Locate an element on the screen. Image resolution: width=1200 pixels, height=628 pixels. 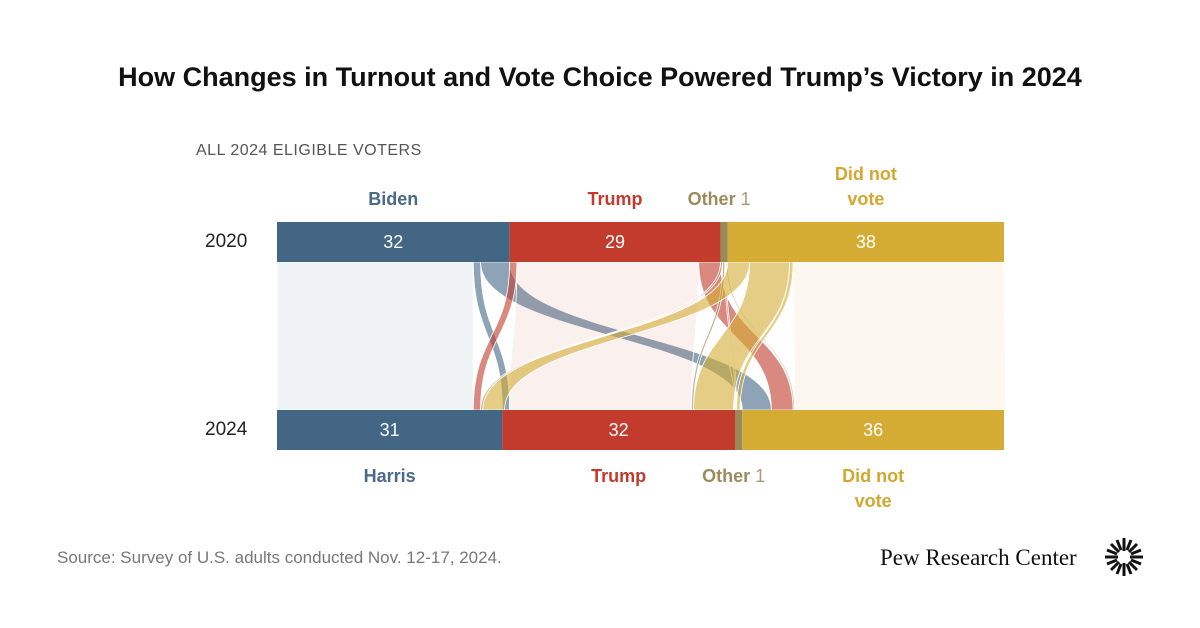
category-label: Harris is located at coordinates (390, 476).